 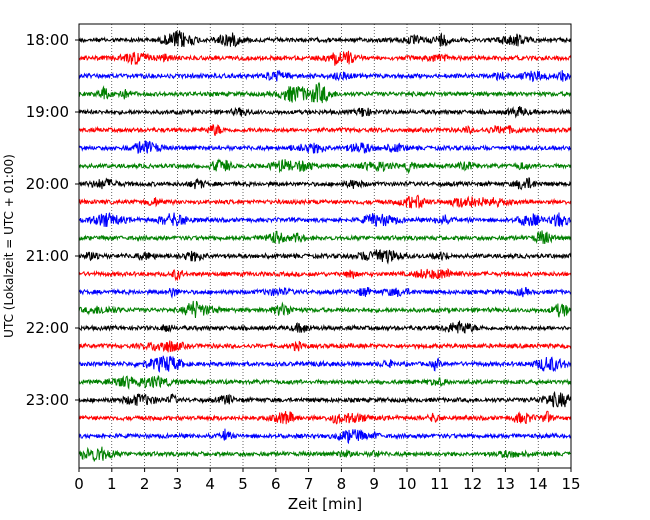 What do you see at coordinates (47, 400) in the screenshot?
I see `y-tick-label: 23:00` at bounding box center [47, 400].